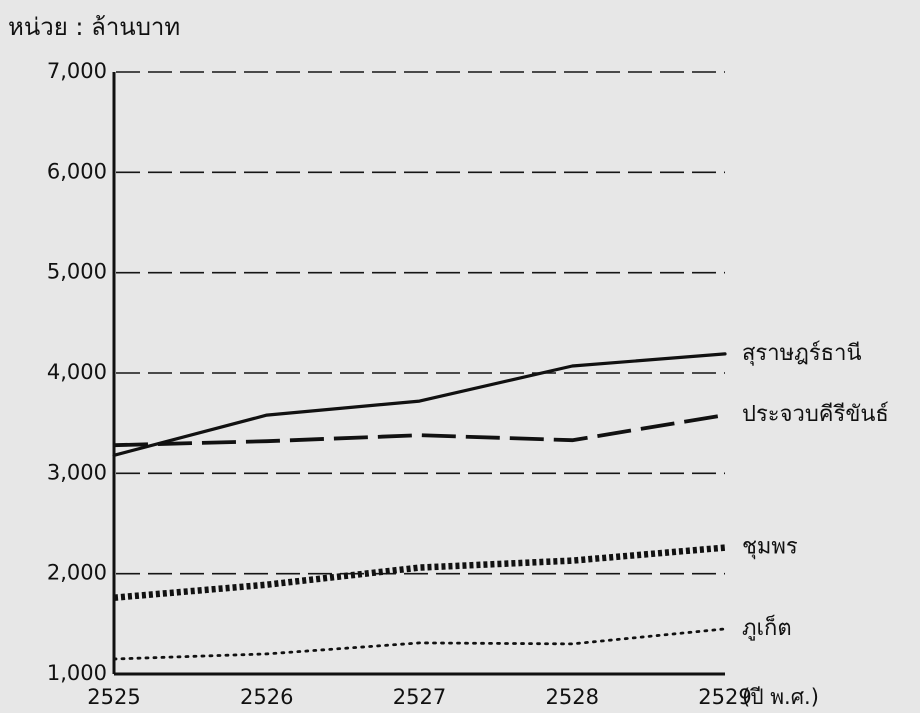 The width and height of the screenshot is (920, 713). Describe the element at coordinates (815, 414) in the screenshot. I see `series-label: ประจวบคีรีขันธ์` at that location.